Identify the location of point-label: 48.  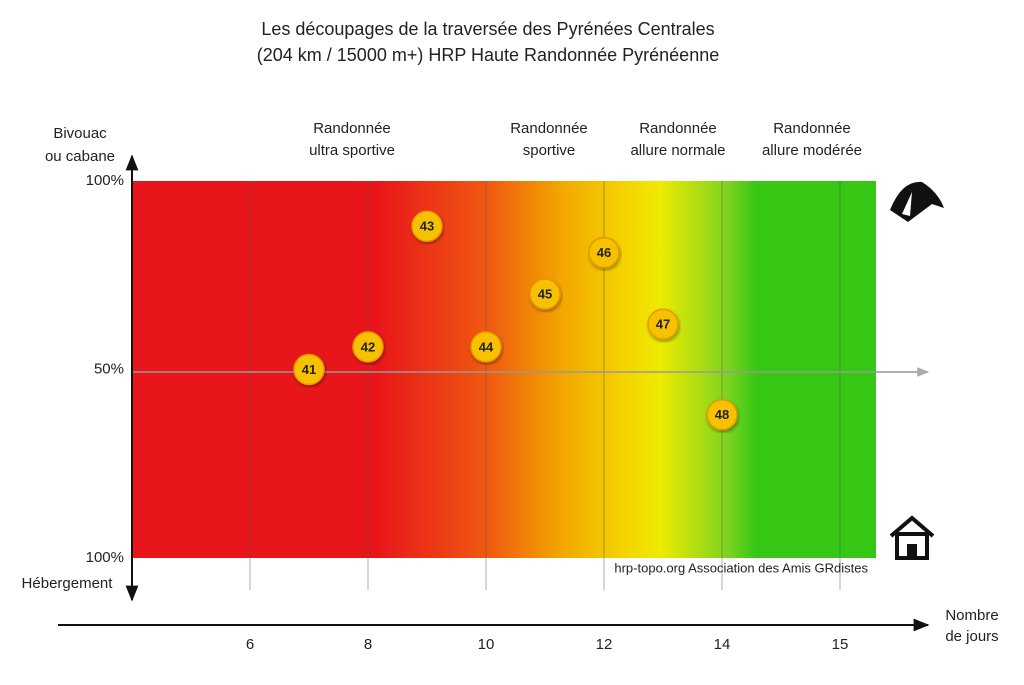
(722, 414).